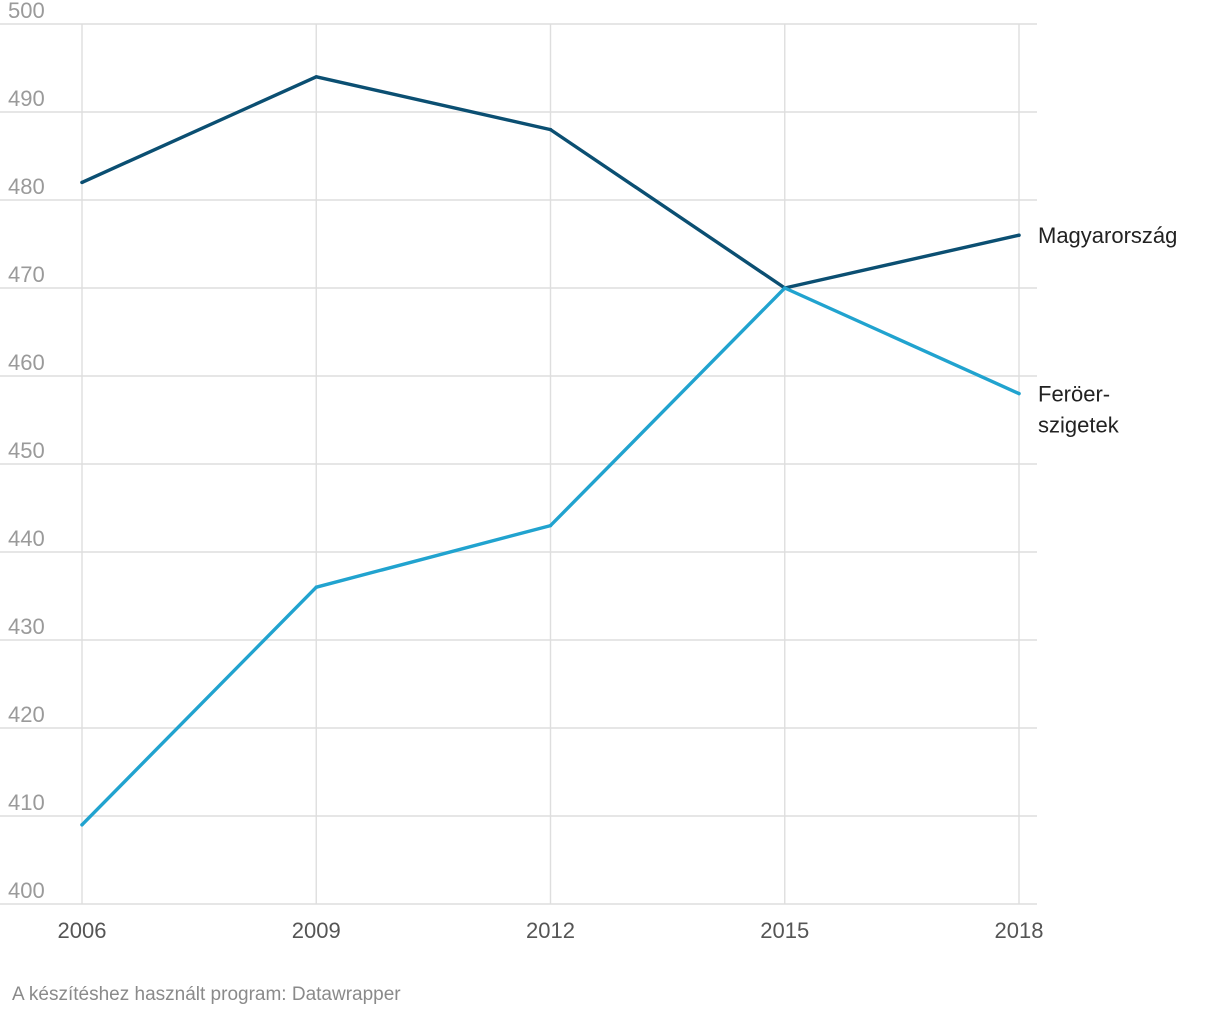 The width and height of the screenshot is (1220, 1020). I want to click on y-tick-label: 430, so click(26, 626).